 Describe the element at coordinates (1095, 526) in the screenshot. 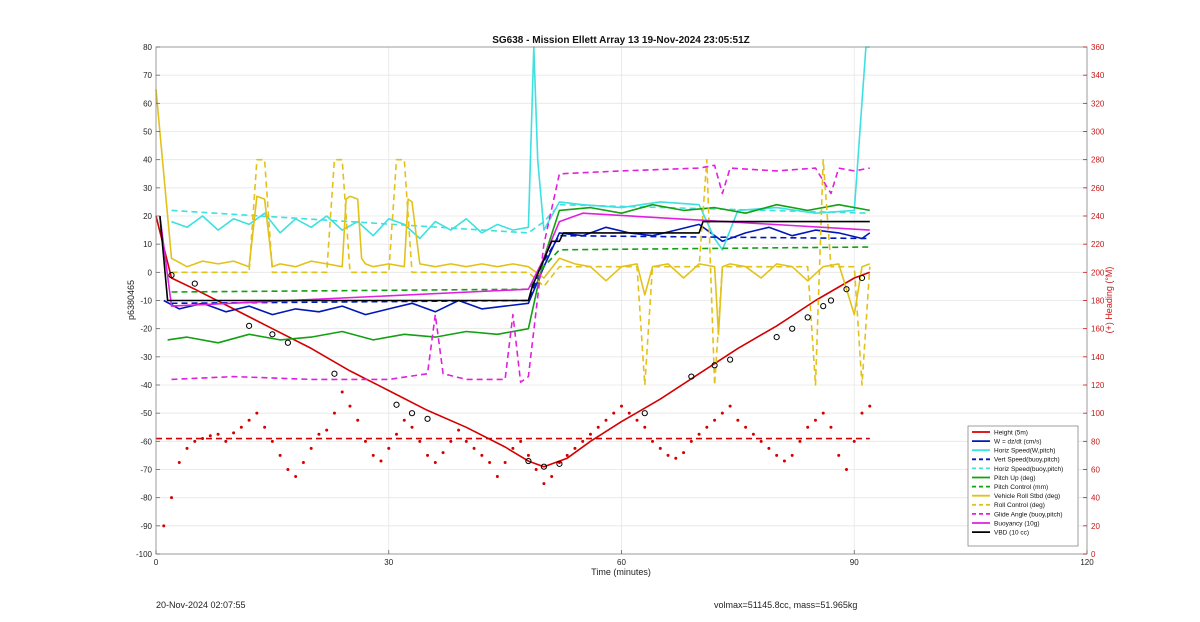

I see `y2-tick-label: 20` at that location.